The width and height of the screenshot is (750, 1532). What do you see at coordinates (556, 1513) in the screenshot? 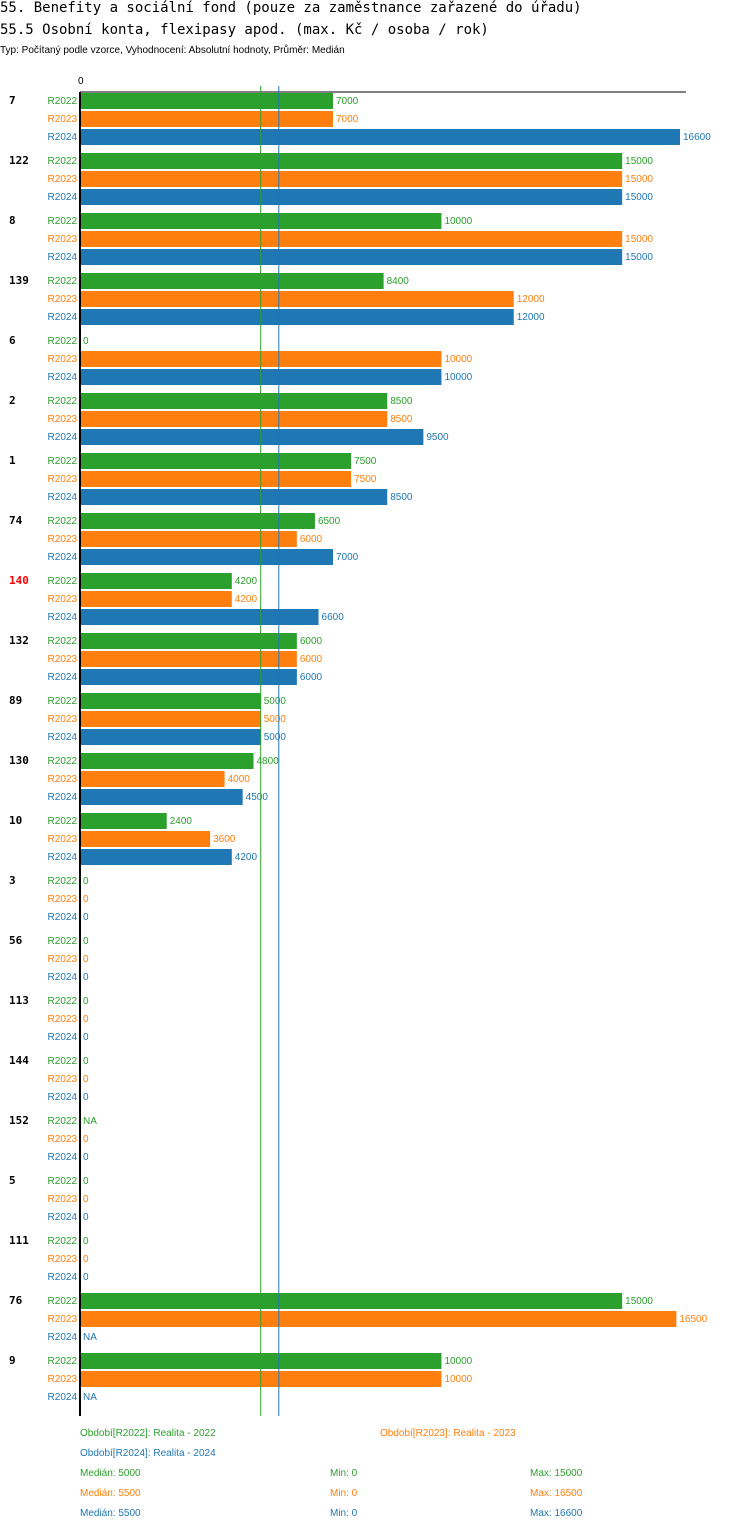
I see `legend-max-r2024: Max: 16600` at bounding box center [556, 1513].